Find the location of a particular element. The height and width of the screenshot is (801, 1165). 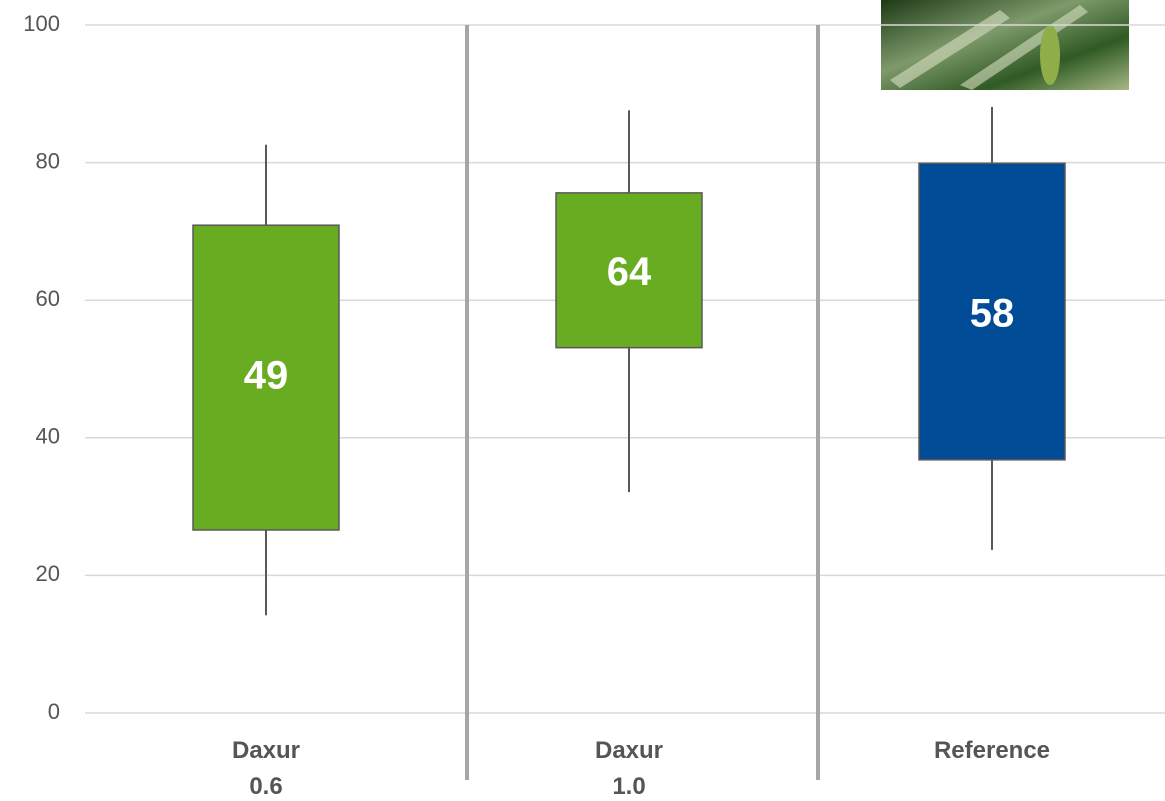

y-tick-label: 20 is located at coordinates (48, 573).